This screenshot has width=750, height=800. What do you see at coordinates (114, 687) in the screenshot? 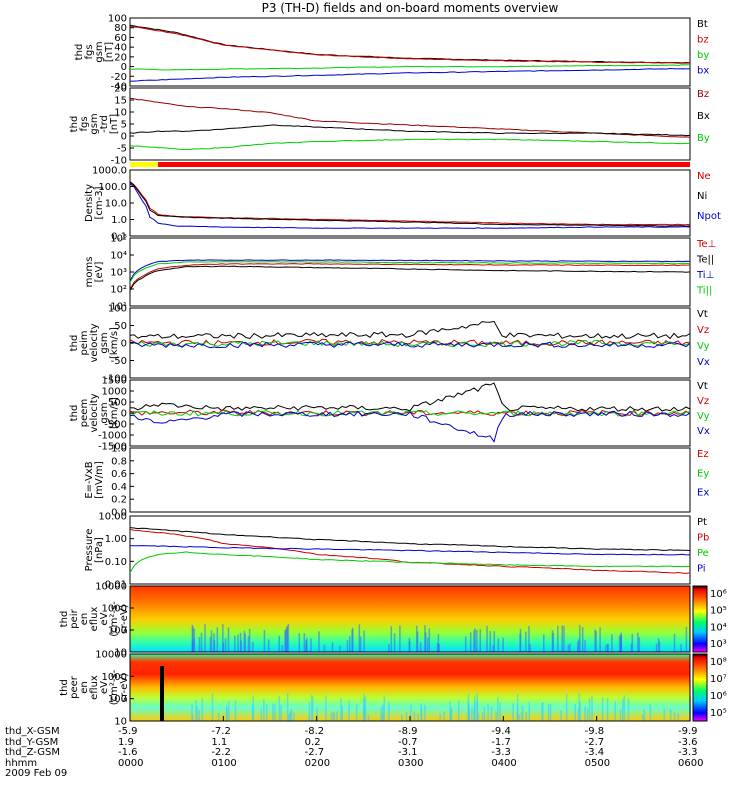
I see `peer-ylabel: (cm²-s-` at bounding box center [114, 687].